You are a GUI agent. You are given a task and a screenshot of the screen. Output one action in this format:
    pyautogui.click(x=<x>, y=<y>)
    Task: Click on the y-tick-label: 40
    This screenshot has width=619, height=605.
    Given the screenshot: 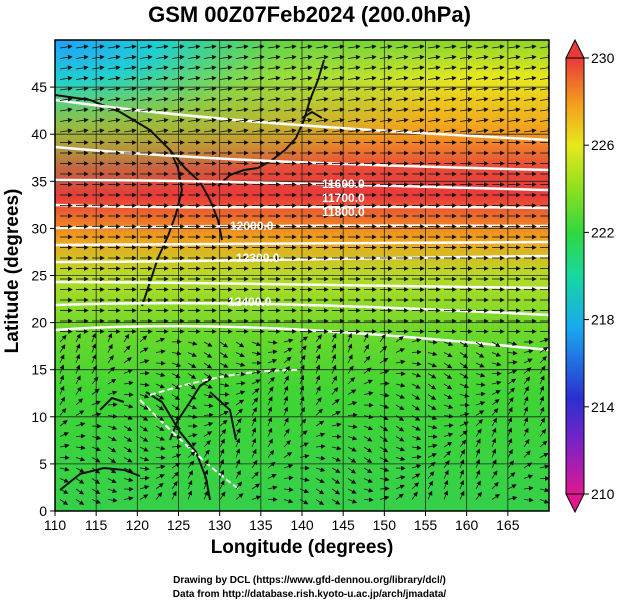 What is the action you would take?
    pyautogui.click(x=39, y=134)
    